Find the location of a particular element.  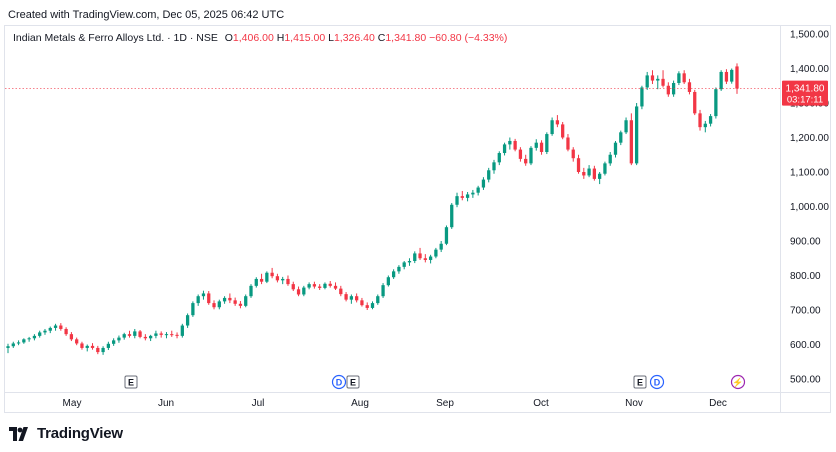

svg-text: E is located at coordinates (353, 383).